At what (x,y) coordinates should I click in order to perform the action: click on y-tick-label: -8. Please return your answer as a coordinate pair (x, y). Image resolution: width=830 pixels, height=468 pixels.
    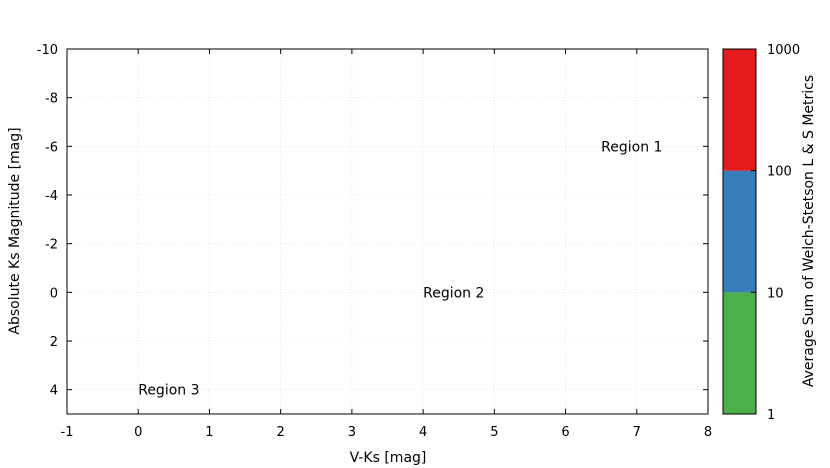
    Looking at the image, I should click on (51, 99).